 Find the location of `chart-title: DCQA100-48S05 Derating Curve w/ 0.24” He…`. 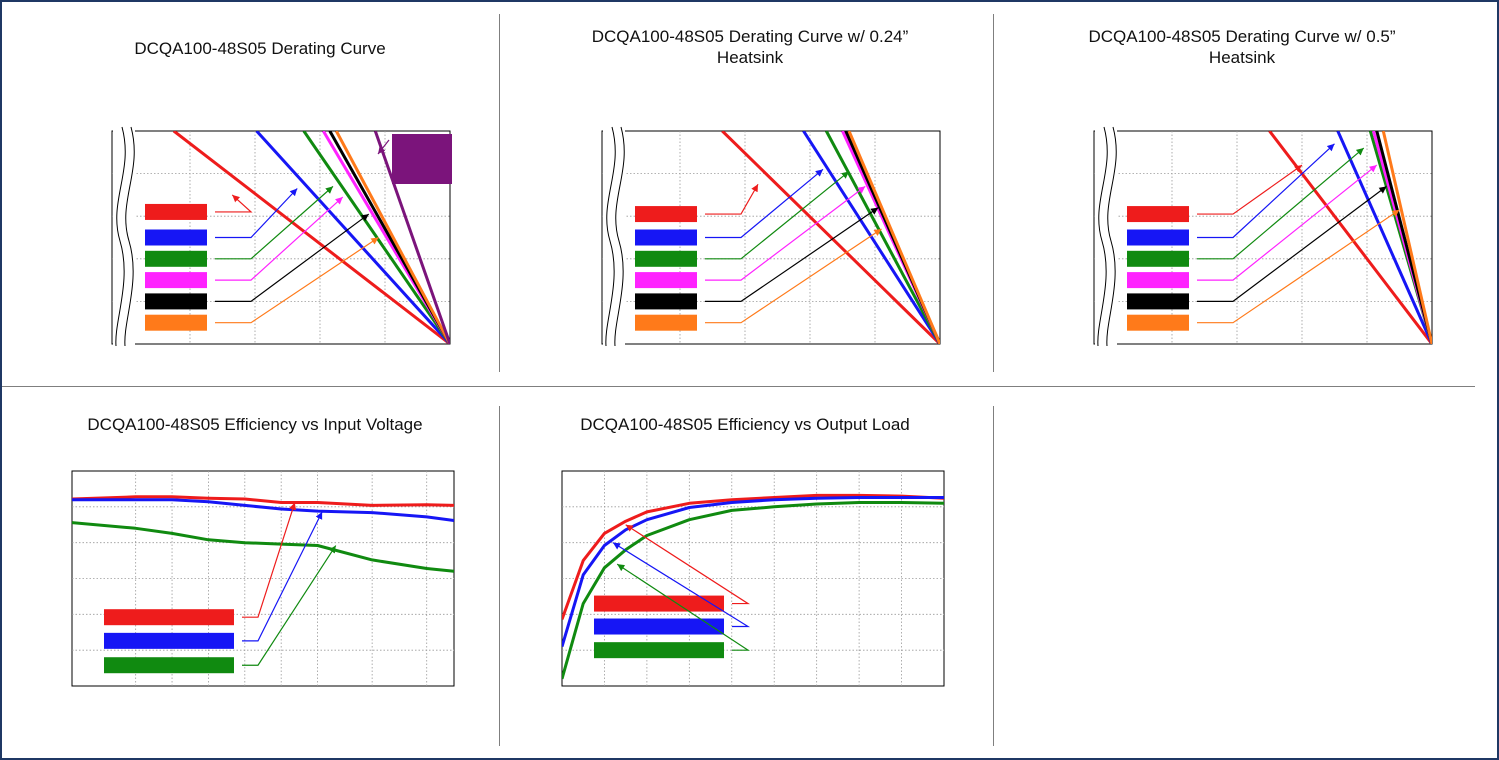

chart-title: DCQA100-48S05 Derating Curve w/ 0.24” He… is located at coordinates (750, 47).